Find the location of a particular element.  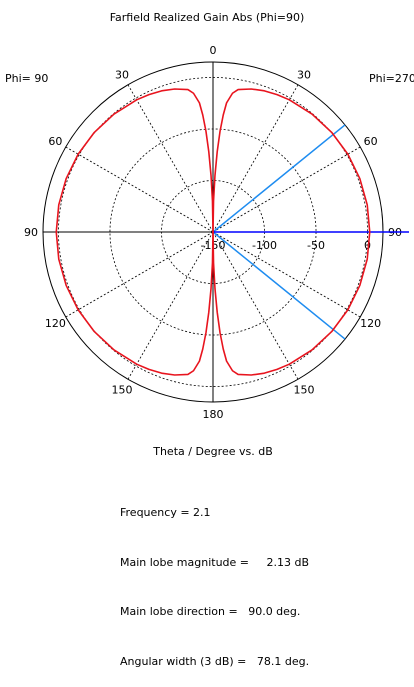

radial-tick-label: -50 is located at coordinates (316, 245).